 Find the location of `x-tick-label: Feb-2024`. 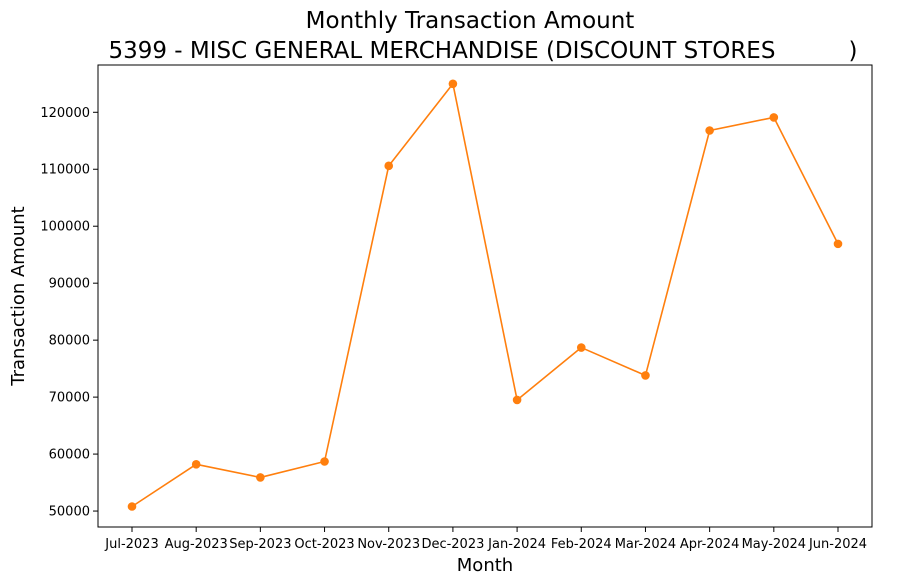

x-tick-label: Feb-2024 is located at coordinates (581, 544).